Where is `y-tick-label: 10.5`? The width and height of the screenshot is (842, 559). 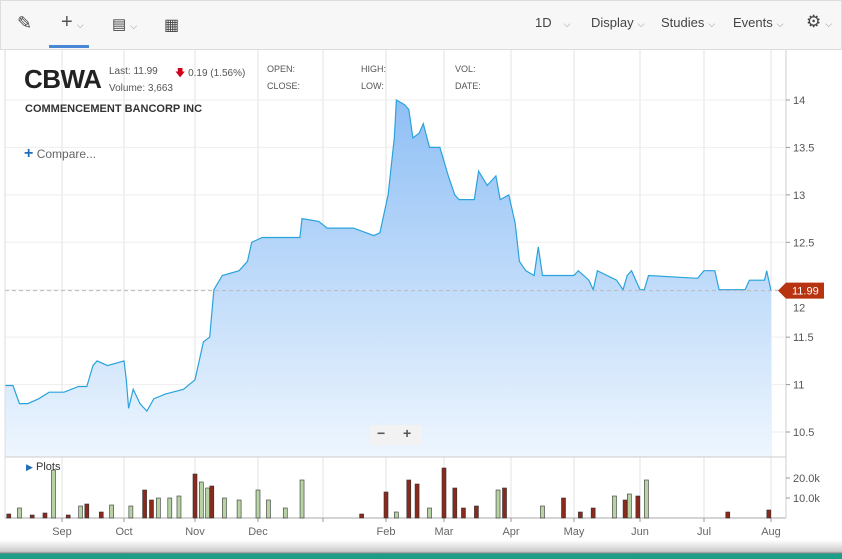
y-tick-label: 10.5 is located at coordinates (803, 433).